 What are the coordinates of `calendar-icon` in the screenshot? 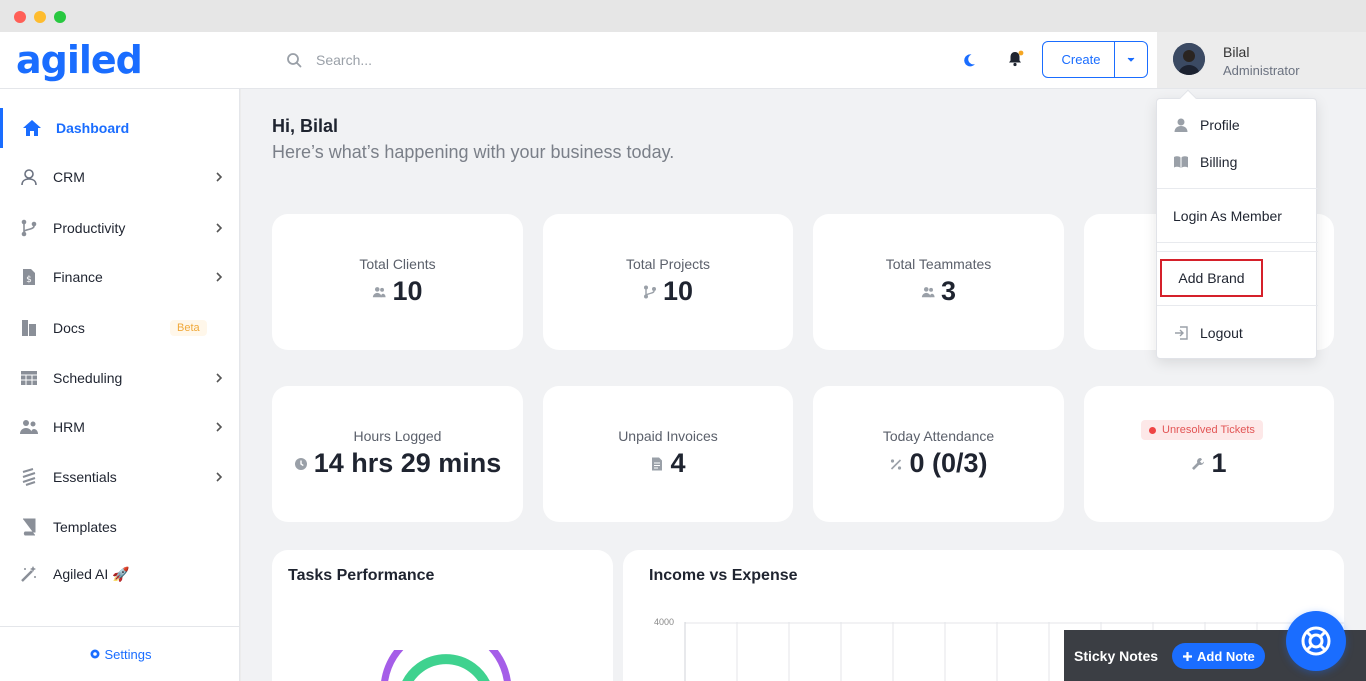 It's located at (29, 378).